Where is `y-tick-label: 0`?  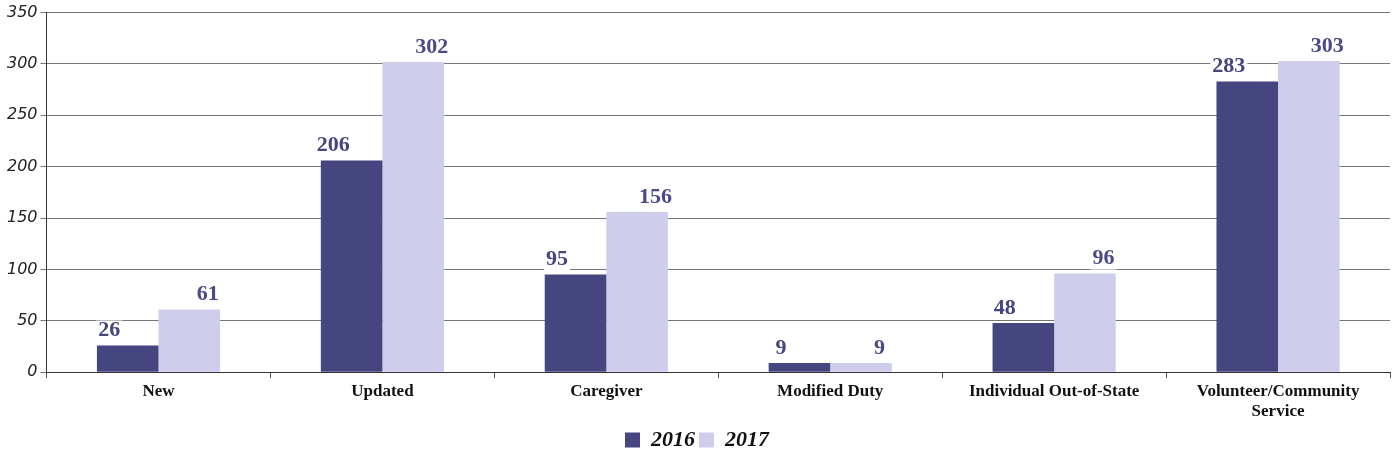
y-tick-label: 0 is located at coordinates (32, 371).